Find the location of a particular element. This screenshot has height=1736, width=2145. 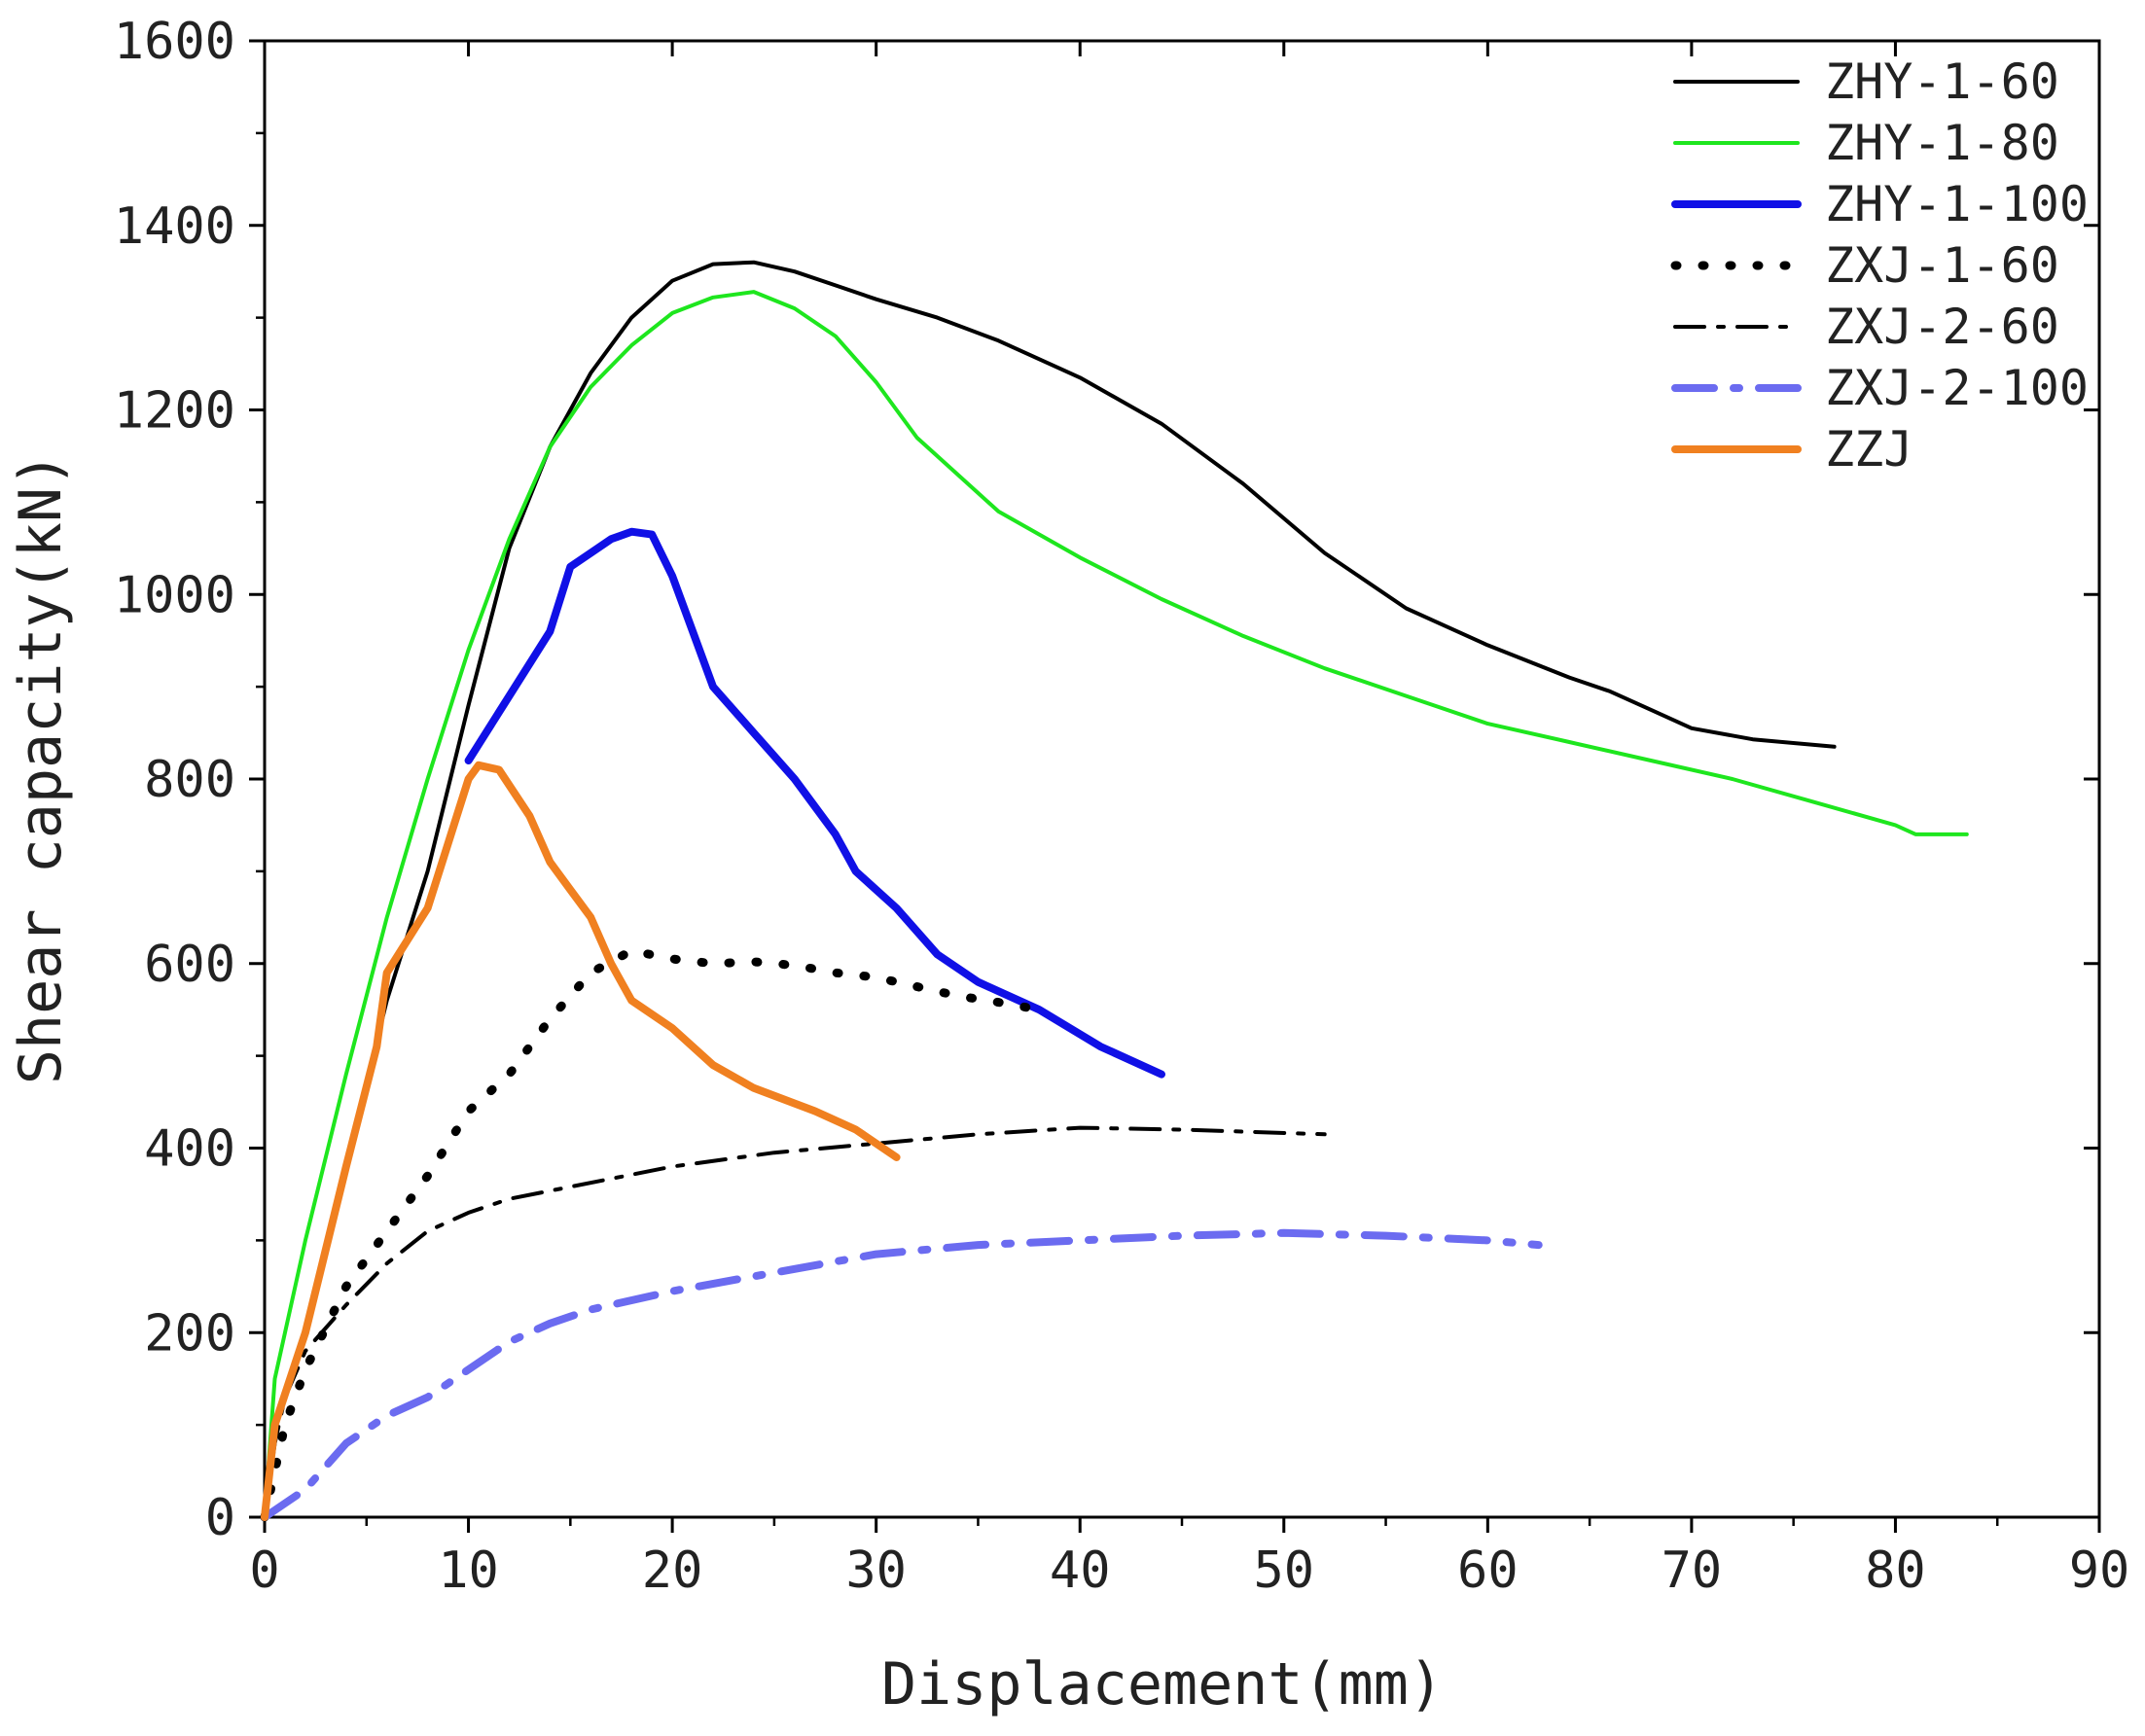

legend-label-zhy-1-80: ZHY-1-80 is located at coordinates (1942, 143).